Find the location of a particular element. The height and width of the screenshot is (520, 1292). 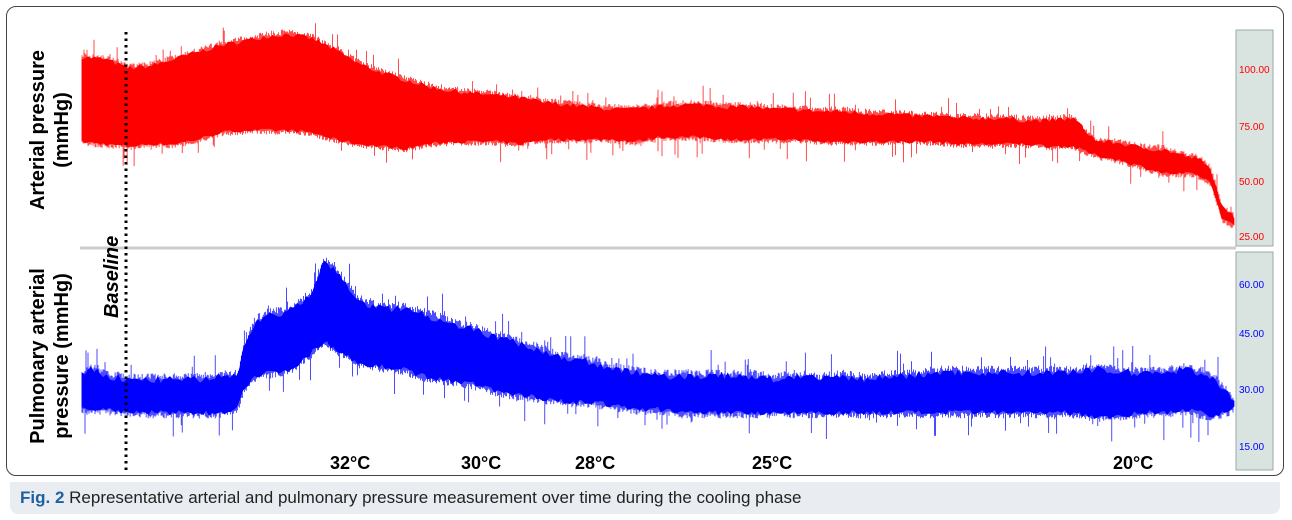

pulmonary-ytick-2: 30.00 is located at coordinates (1251, 390).